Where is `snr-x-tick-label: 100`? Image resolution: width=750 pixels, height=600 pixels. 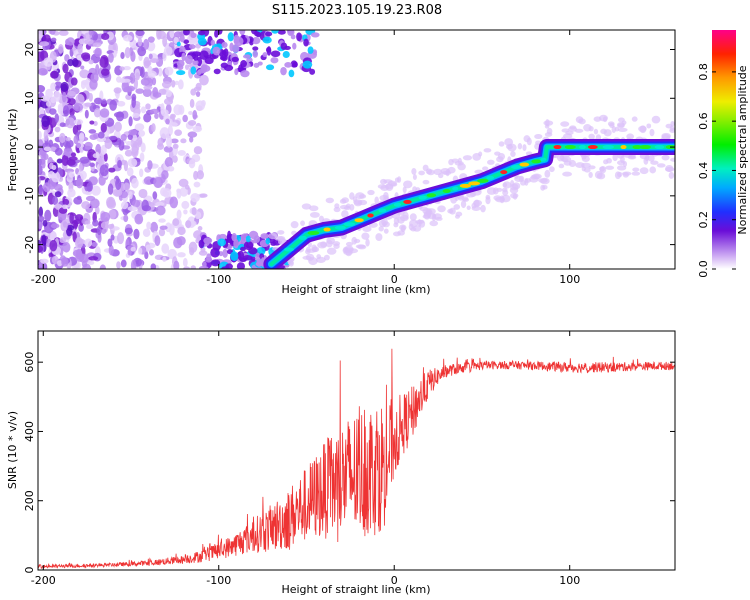 snr-x-tick-label: 100 is located at coordinates (569, 580).